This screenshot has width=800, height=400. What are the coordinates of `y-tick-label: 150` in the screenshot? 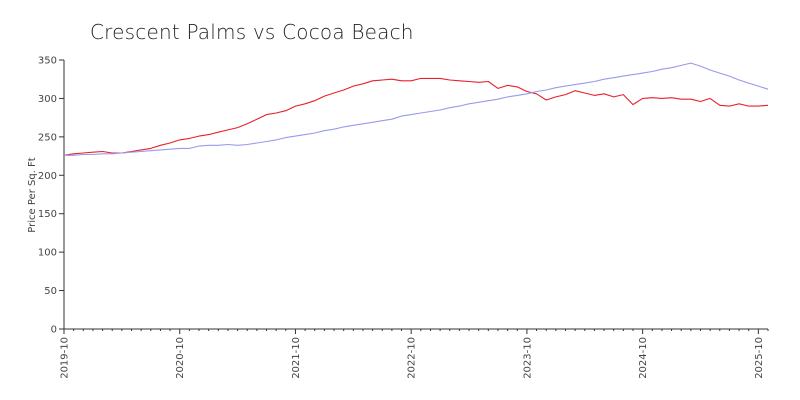 It's located at (47, 214).